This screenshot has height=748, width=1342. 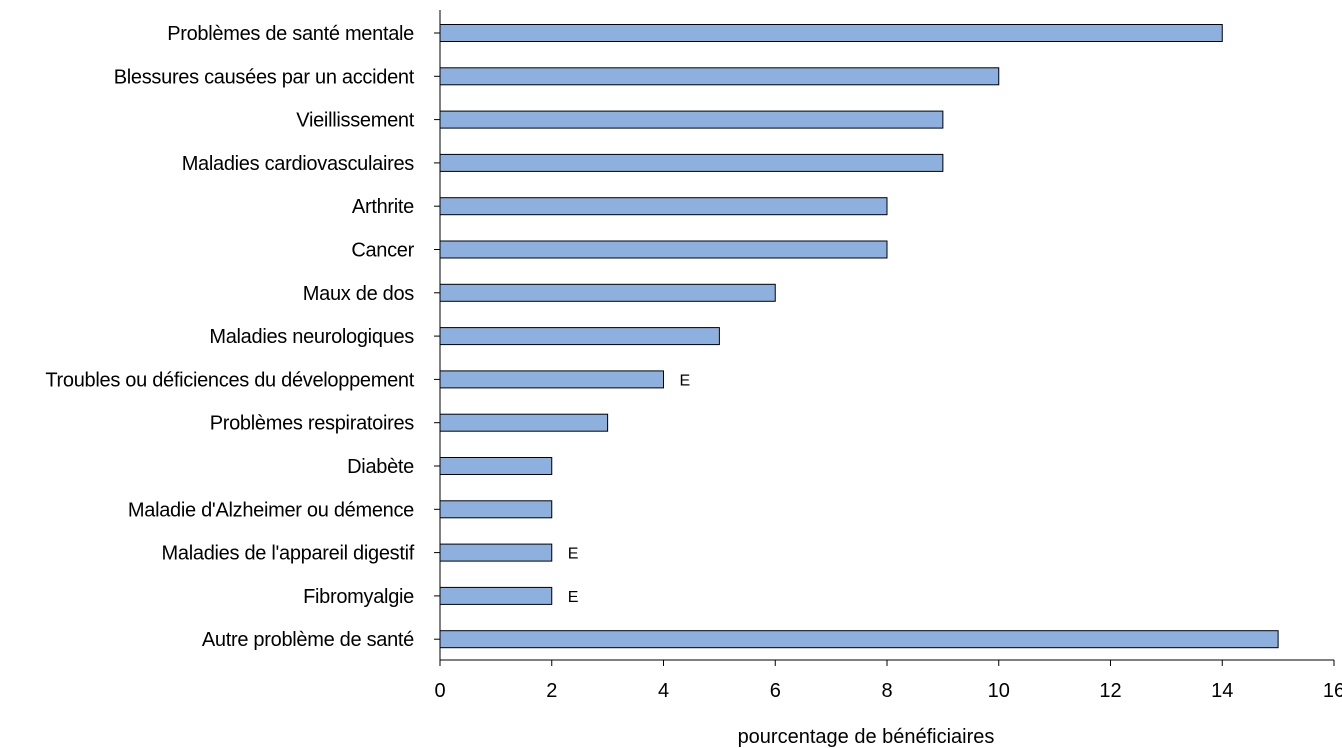 I want to click on x-tick-label: 6, so click(x=775, y=691).